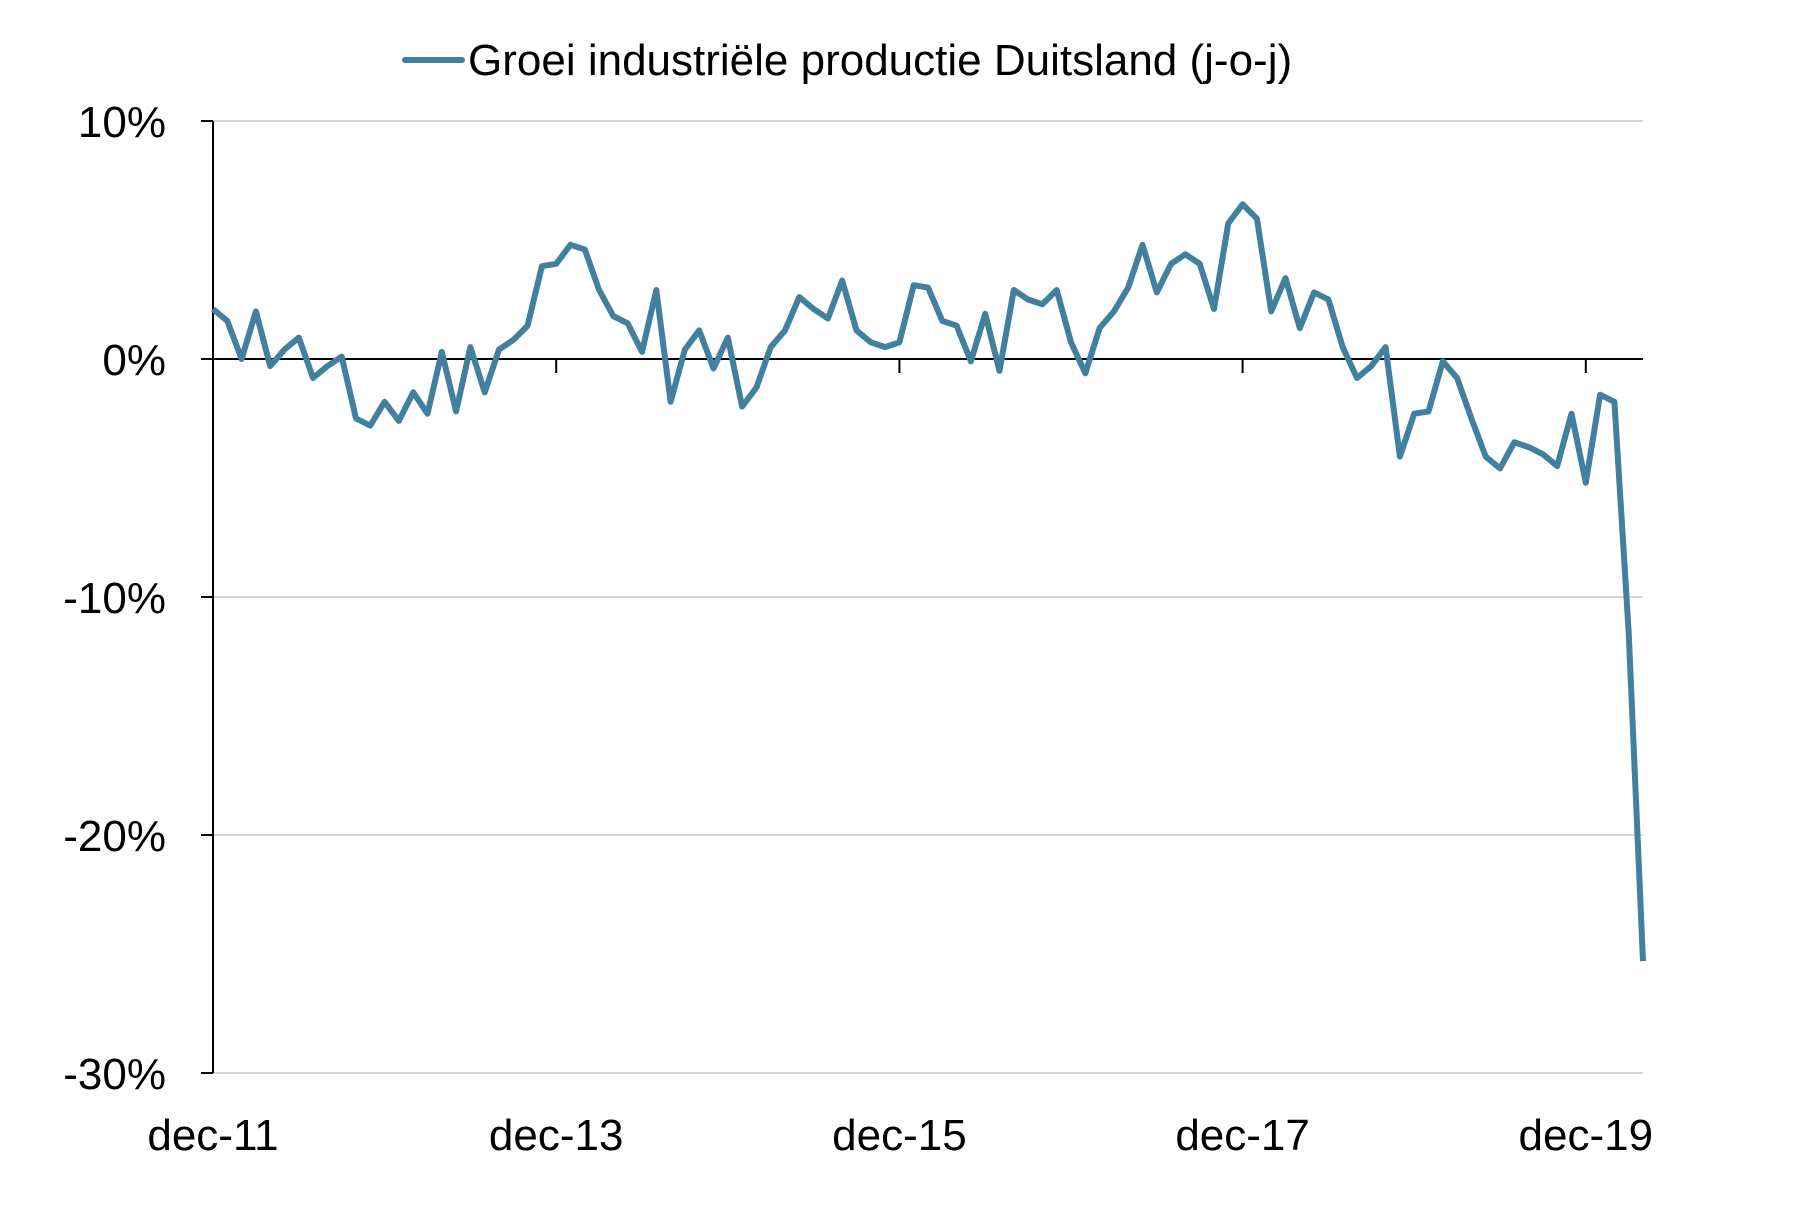  What do you see at coordinates (114, 836) in the screenshot?
I see `y-tick-label: -20%` at bounding box center [114, 836].